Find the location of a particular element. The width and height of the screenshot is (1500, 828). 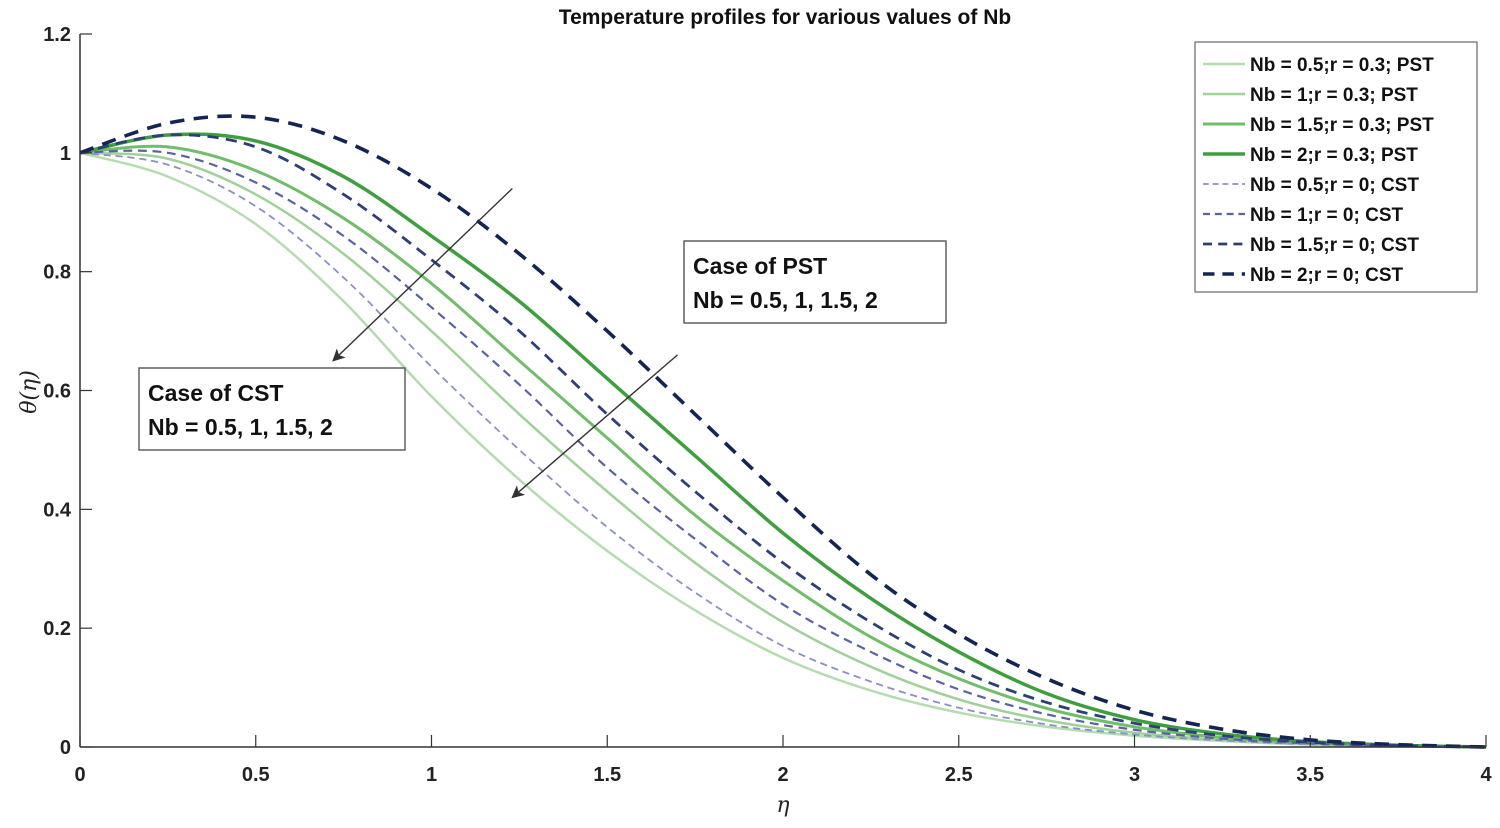

legend-entry-8: Nb = 2;r = 0; CST is located at coordinates (1303, 275).